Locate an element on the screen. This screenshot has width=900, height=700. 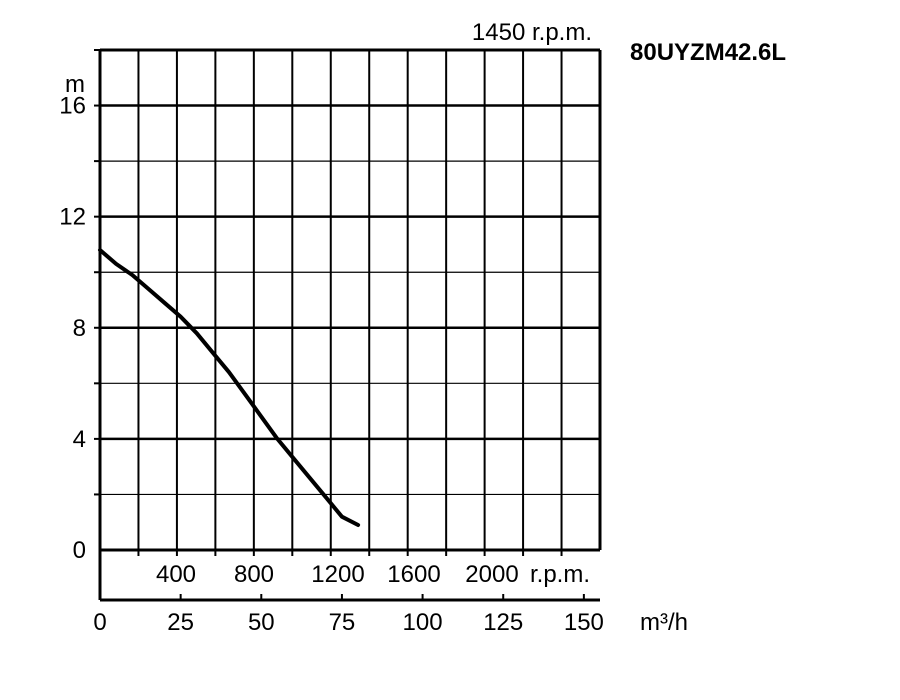
x-tick-label: 100 is located at coordinates (423, 622).